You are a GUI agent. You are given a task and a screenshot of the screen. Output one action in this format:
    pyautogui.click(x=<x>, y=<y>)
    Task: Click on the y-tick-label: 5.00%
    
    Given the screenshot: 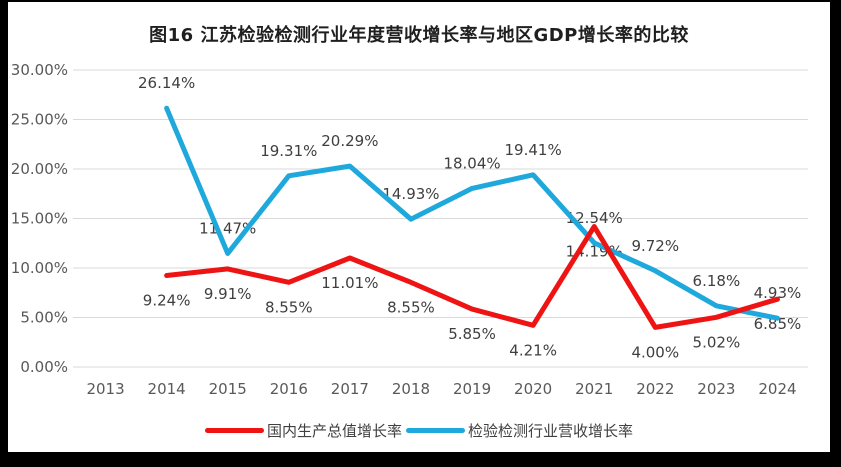 What is the action you would take?
    pyautogui.click(x=44, y=318)
    